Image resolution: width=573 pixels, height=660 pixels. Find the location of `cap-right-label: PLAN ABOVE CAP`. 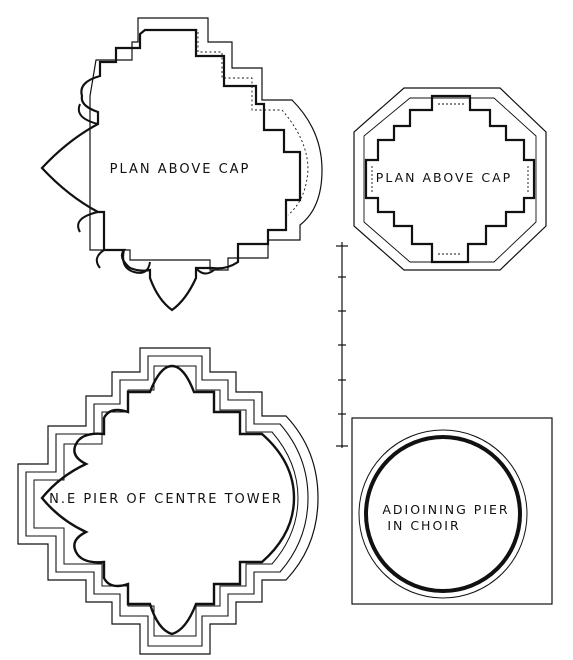

cap-right-label: PLAN ABOVE CAP is located at coordinates (444, 177).